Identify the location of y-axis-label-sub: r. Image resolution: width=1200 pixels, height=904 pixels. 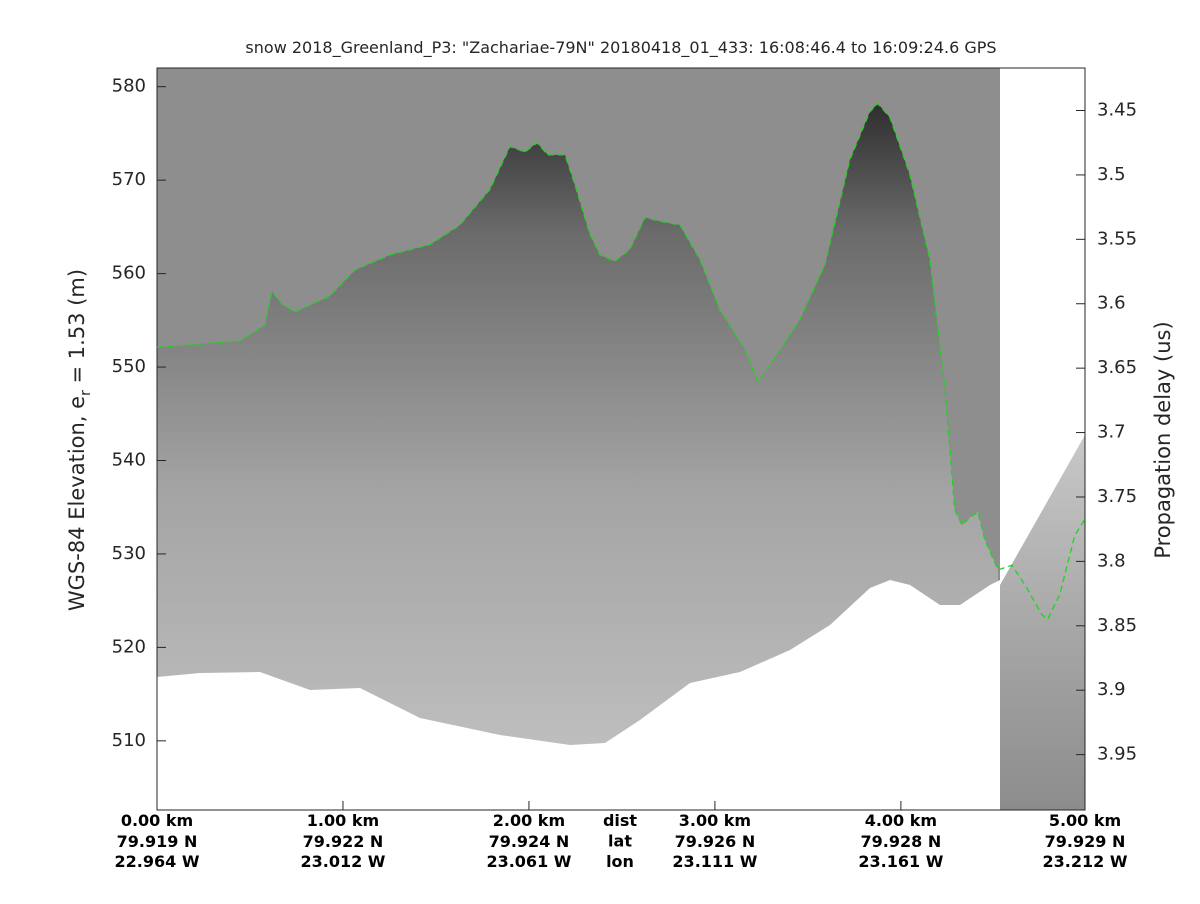
(86, 393).